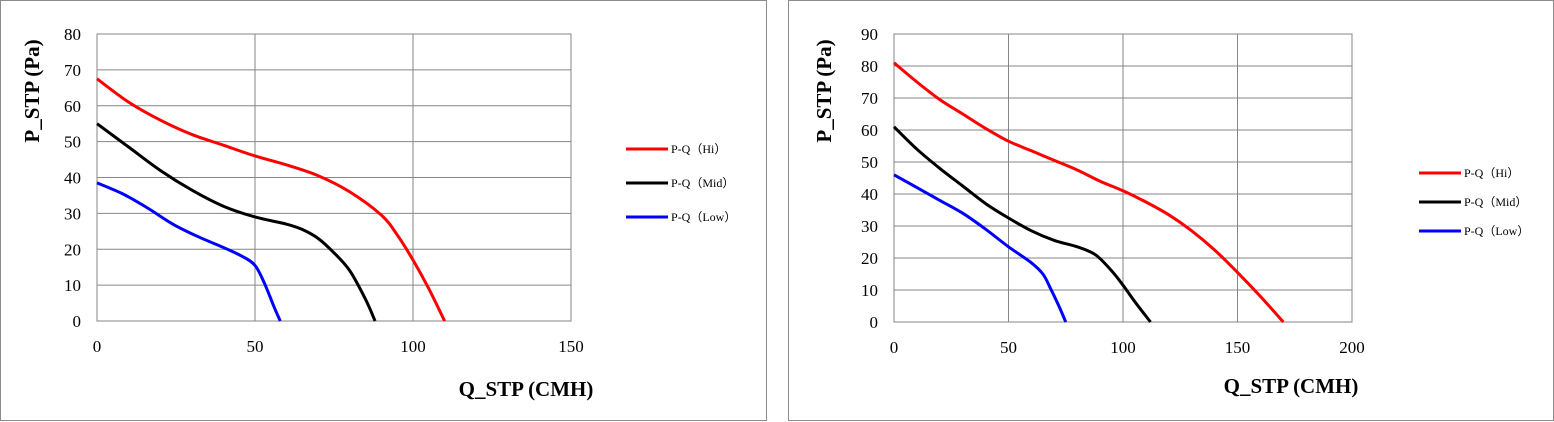 This screenshot has width=1554, height=422. What do you see at coordinates (869, 34) in the screenshot?
I see `y-tick-label: 90` at bounding box center [869, 34].